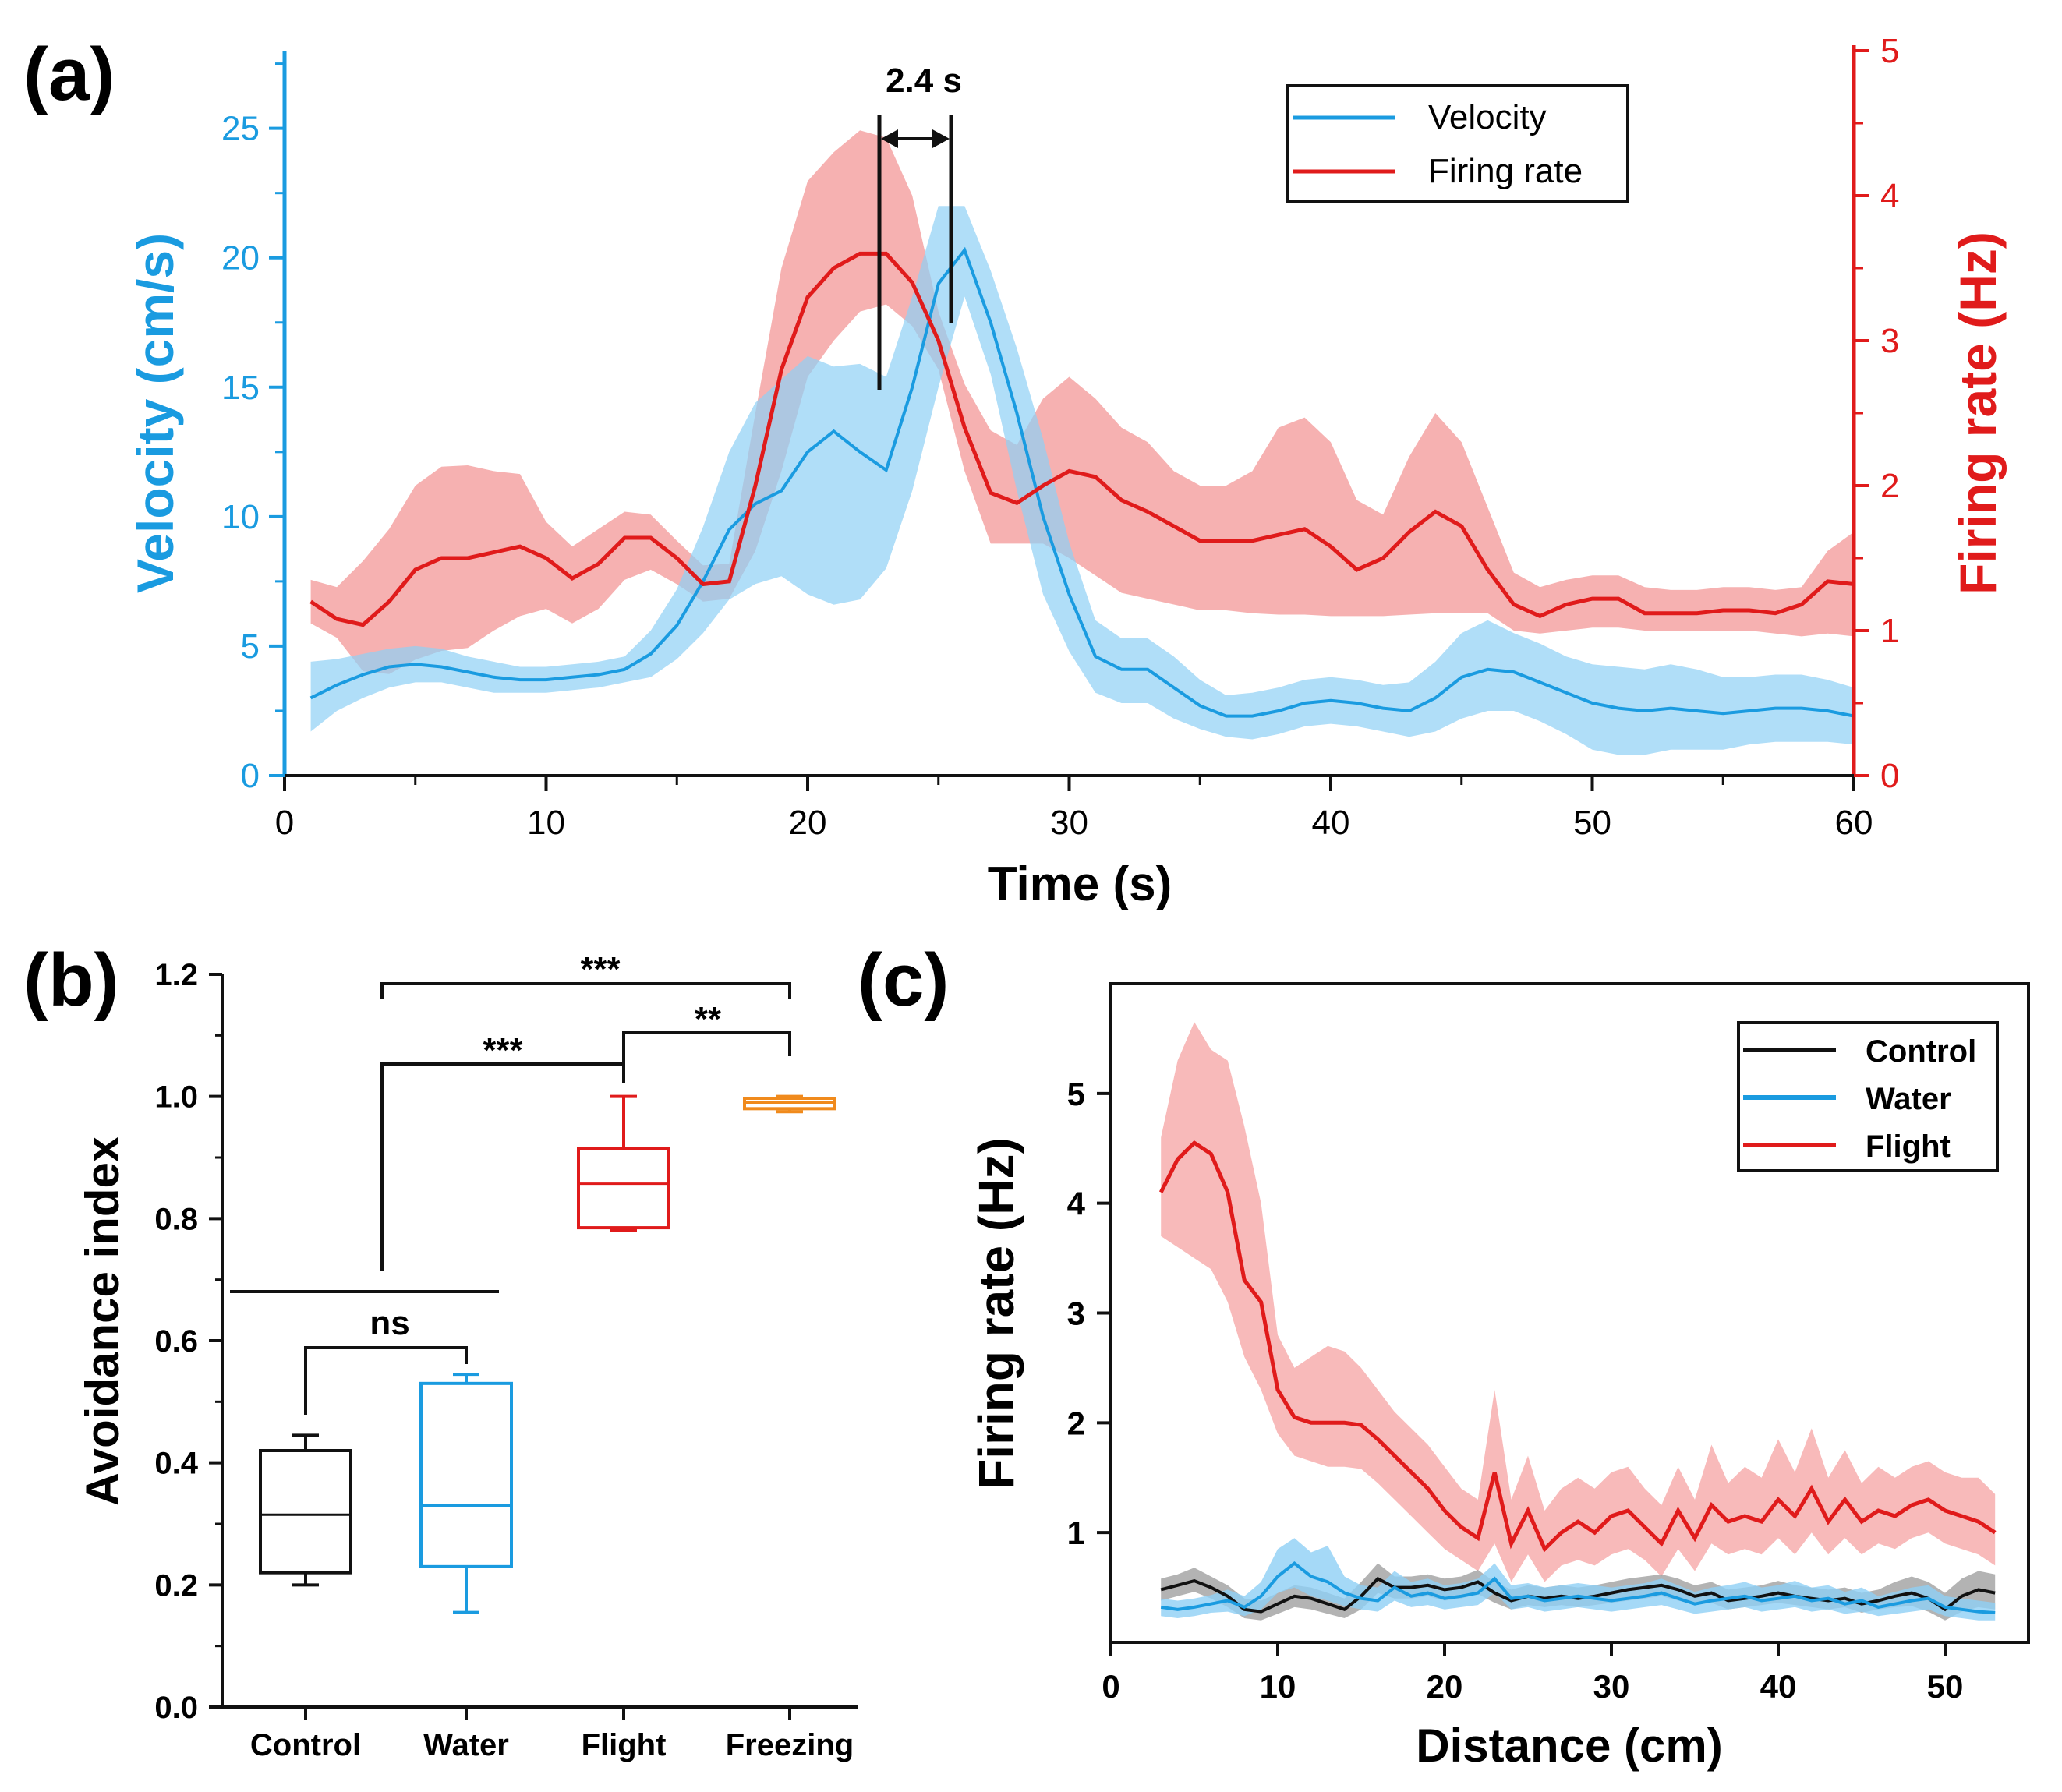  Describe the element at coordinates (1889, 776) in the screenshot. I see `a-y2tick-label: 0` at that location.